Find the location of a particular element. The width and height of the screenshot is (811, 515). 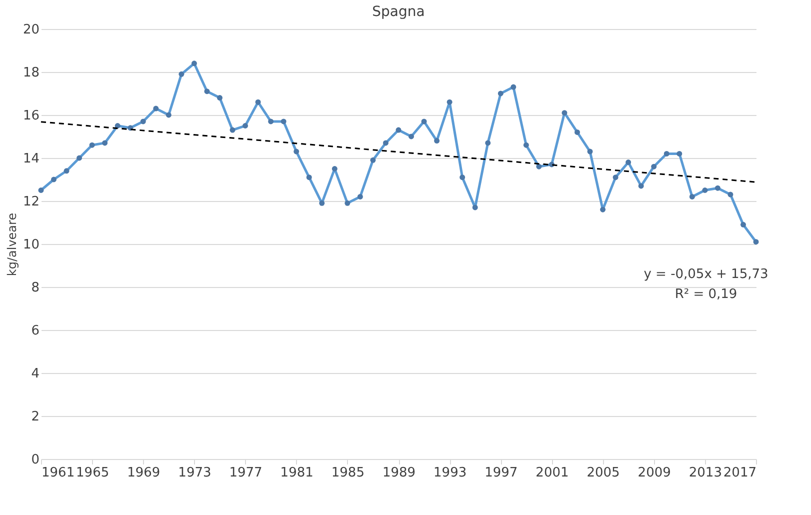

x-tick-label: 1969 is located at coordinates (143, 473).